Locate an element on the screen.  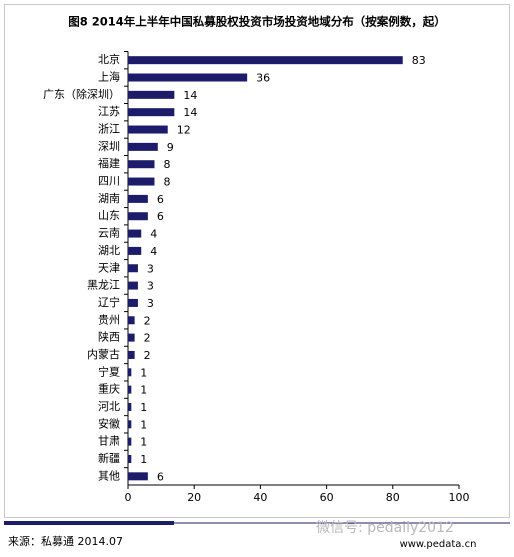
y-tick-label: 其他 is located at coordinates (109, 475).